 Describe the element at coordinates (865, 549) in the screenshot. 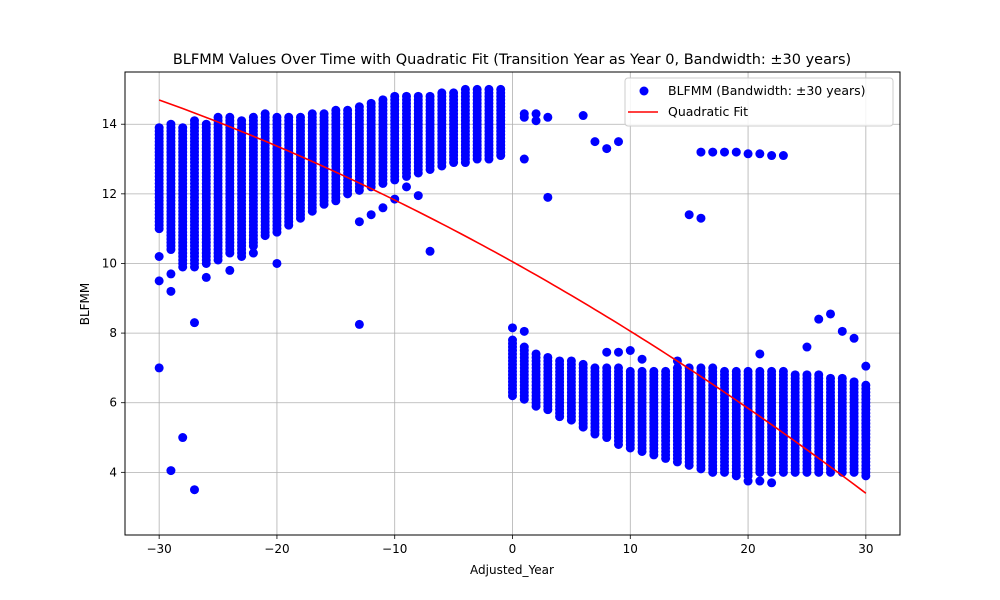

I see `x-tick-label: 30` at that location.